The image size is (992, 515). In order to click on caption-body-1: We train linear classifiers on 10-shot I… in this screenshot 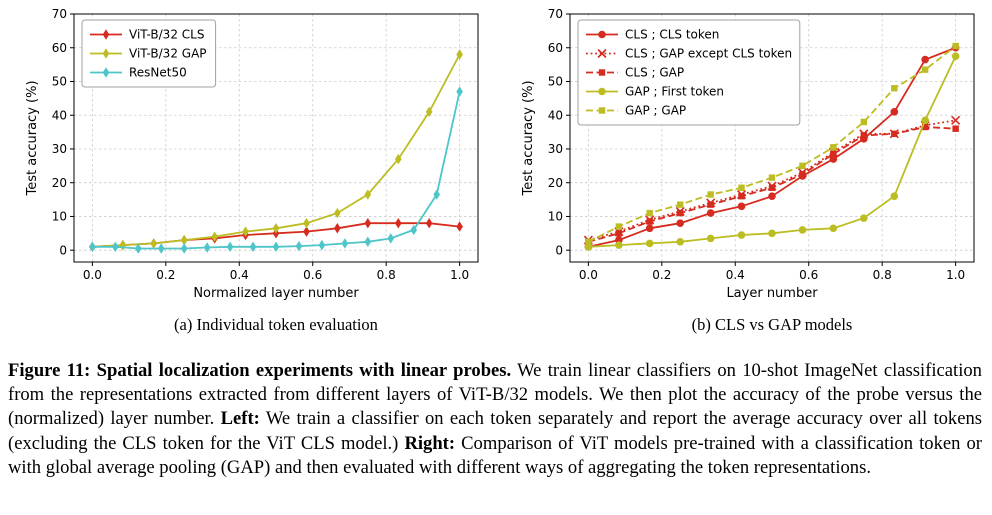, I will do `click(495, 395)`.